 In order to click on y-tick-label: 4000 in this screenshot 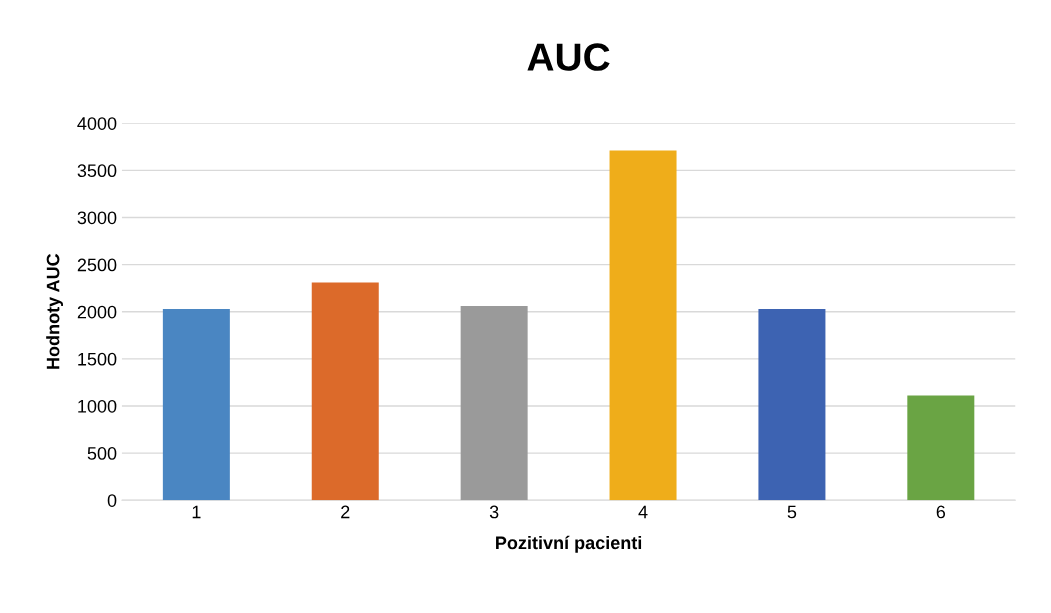, I will do `click(97, 123)`.